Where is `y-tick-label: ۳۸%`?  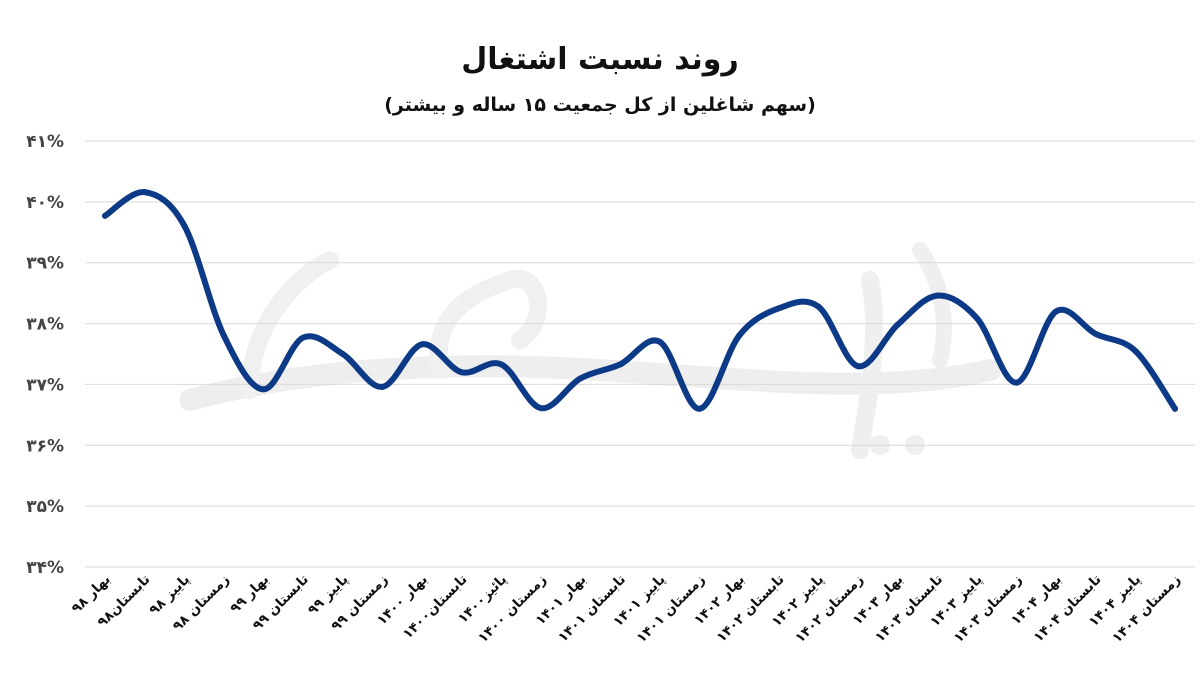 y-tick-label: ۳۸% is located at coordinates (45, 325).